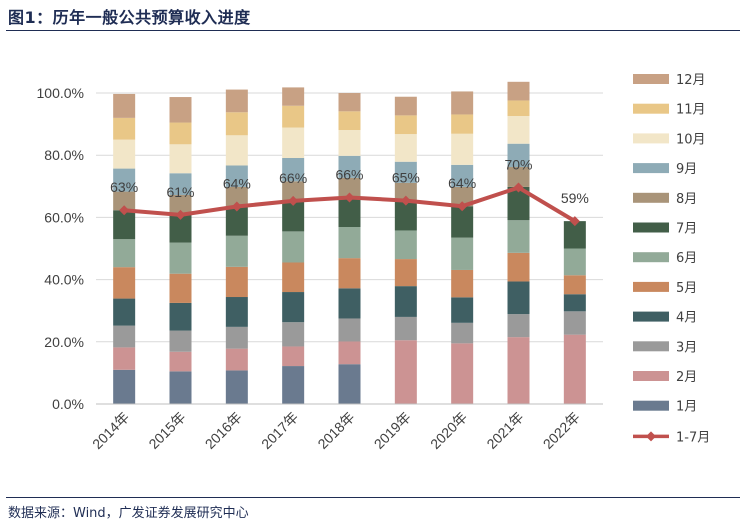 The height and width of the screenshot is (526, 746). Describe the element at coordinates (686, 258) in the screenshot. I see `legend-label: 6月` at that location.